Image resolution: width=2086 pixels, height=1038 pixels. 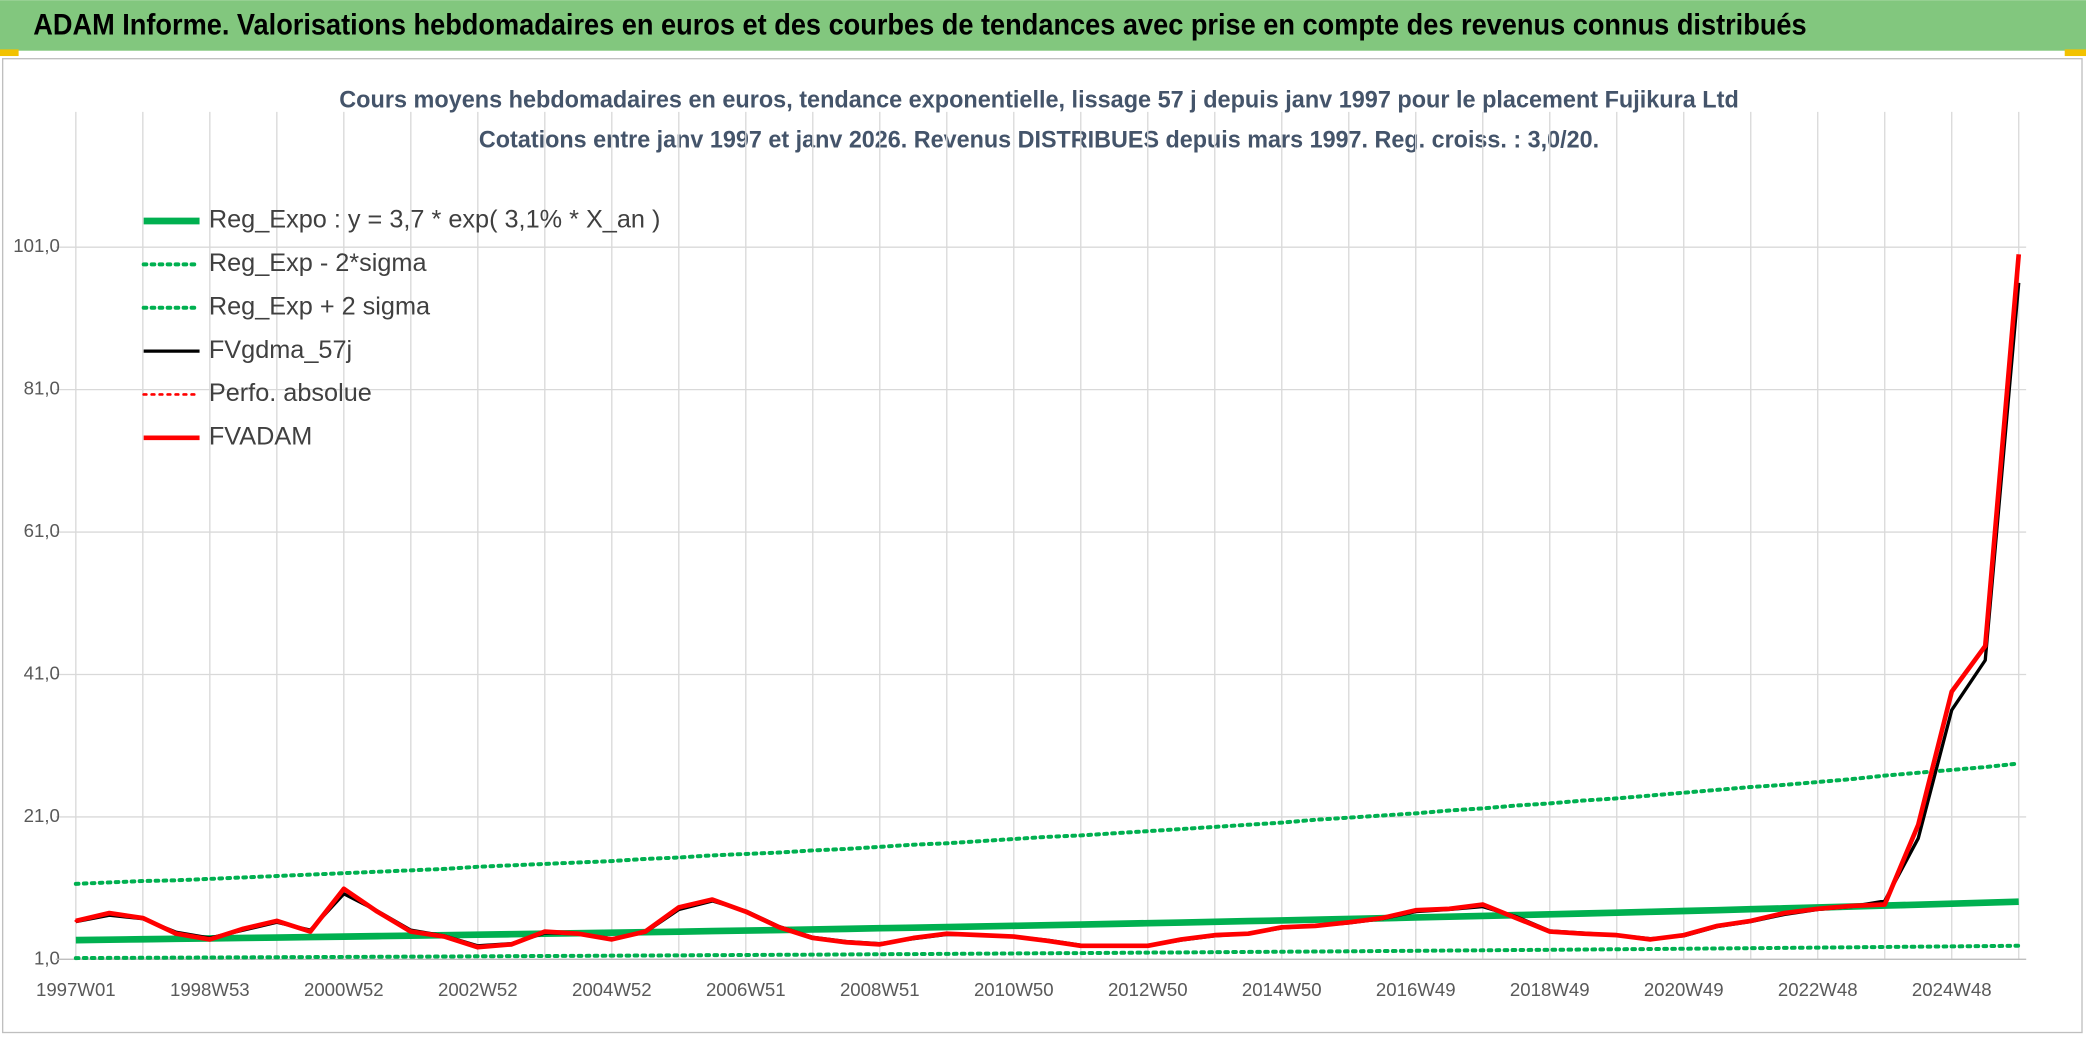 What do you see at coordinates (1952, 989) in the screenshot?
I see `x-tick-label: 2024W48` at bounding box center [1952, 989].